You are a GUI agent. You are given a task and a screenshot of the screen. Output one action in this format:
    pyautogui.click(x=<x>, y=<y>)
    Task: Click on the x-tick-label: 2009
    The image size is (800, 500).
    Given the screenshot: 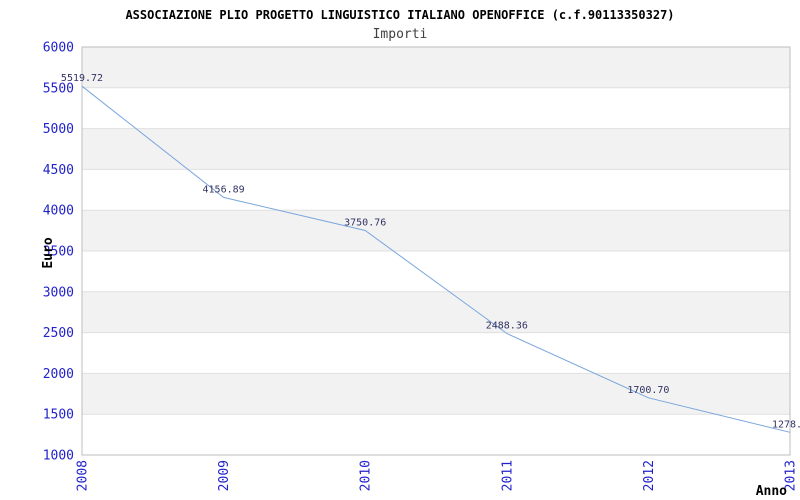 What is the action you would take?
    pyautogui.click(x=224, y=475)
    